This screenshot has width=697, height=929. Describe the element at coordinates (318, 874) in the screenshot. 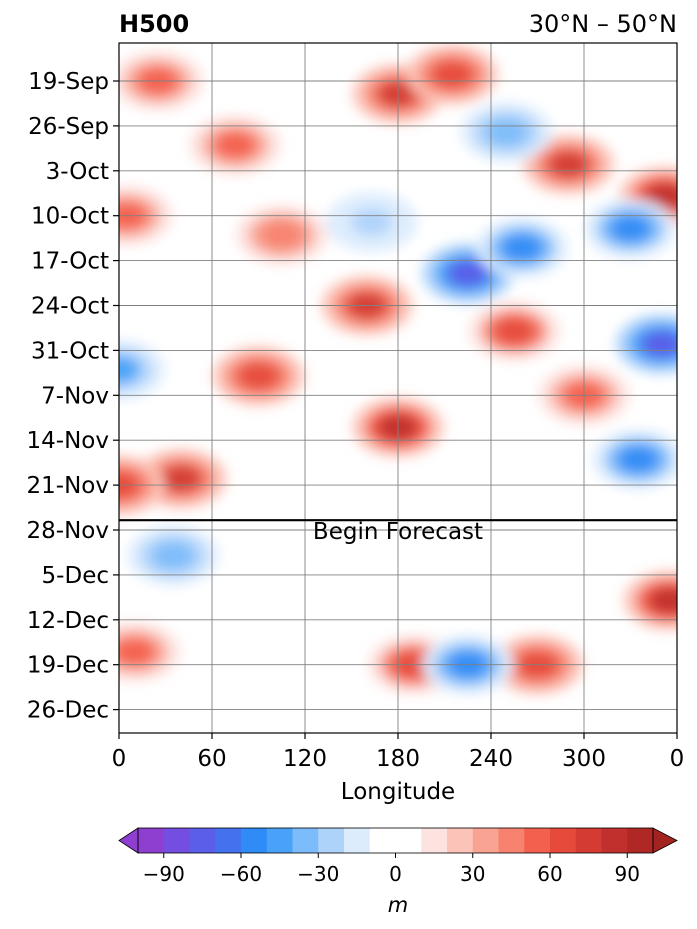

I see `colorbar-tick-label: −30` at that location.